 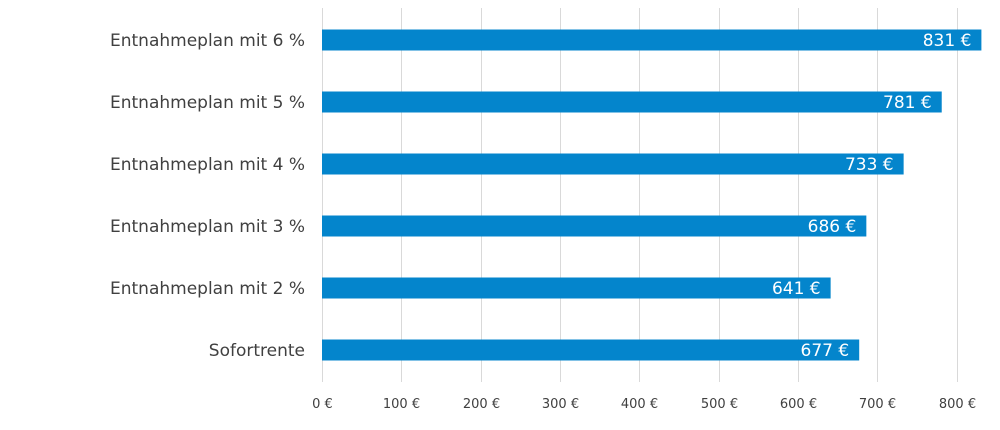 I want to click on data-label: 641 €, so click(x=796, y=289).